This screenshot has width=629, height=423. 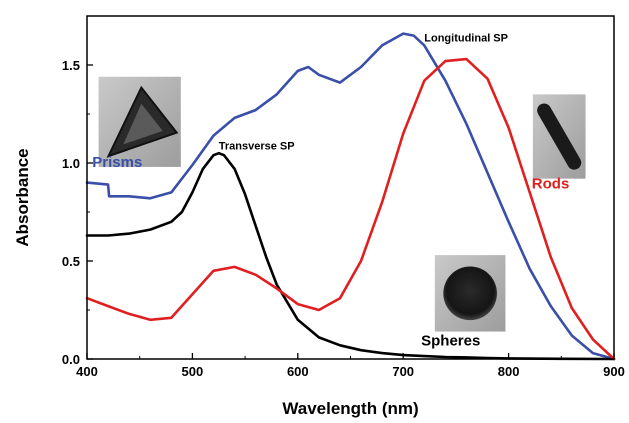 I want to click on spheres-label: Spheres, so click(x=450, y=340).